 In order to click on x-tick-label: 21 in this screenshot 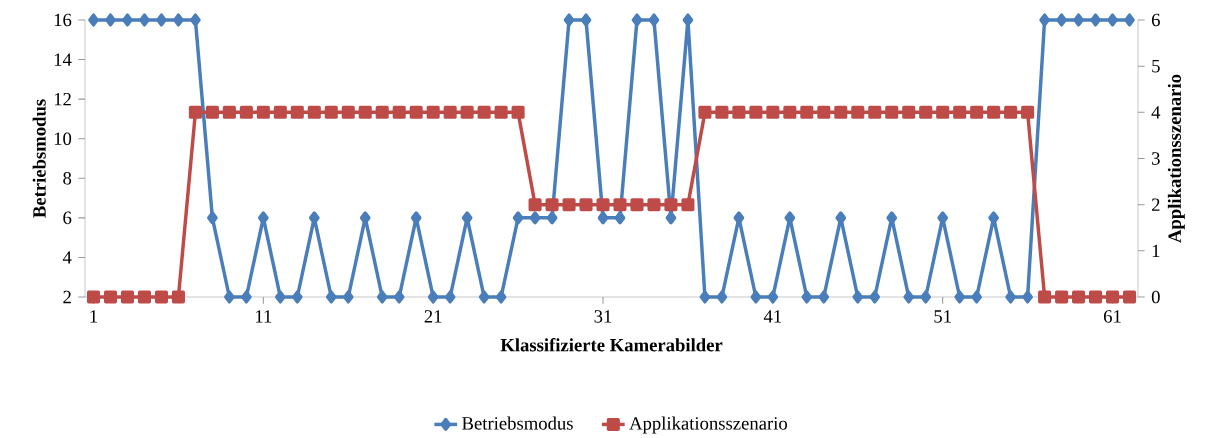, I will do `click(433, 316)`.